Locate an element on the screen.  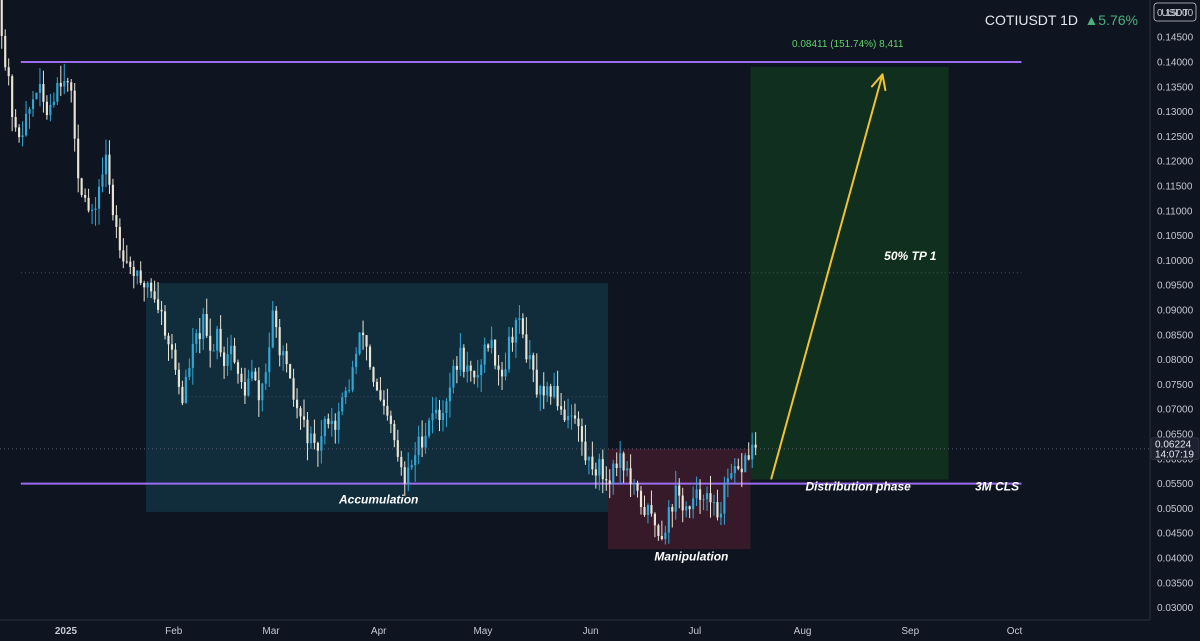
annotation-label: Manipulation is located at coordinates (691, 556).